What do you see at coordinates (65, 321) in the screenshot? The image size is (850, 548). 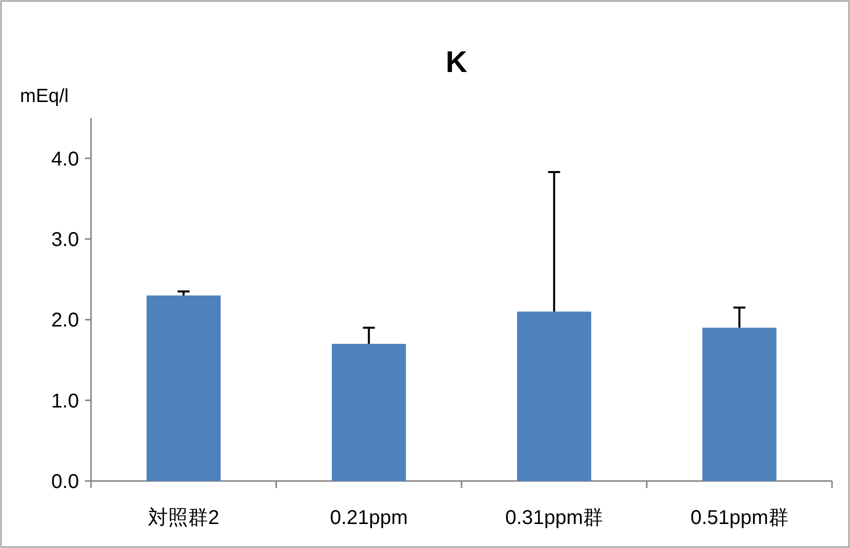 I see `y-tick-label: 2.0` at bounding box center [65, 321].